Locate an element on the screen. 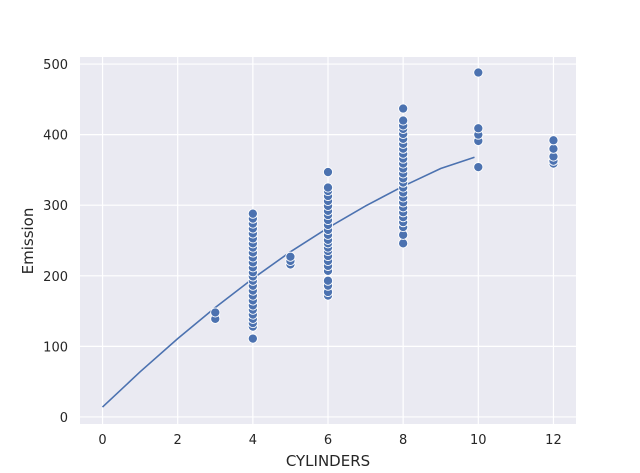  x-tick-label: 10 is located at coordinates (478, 440).